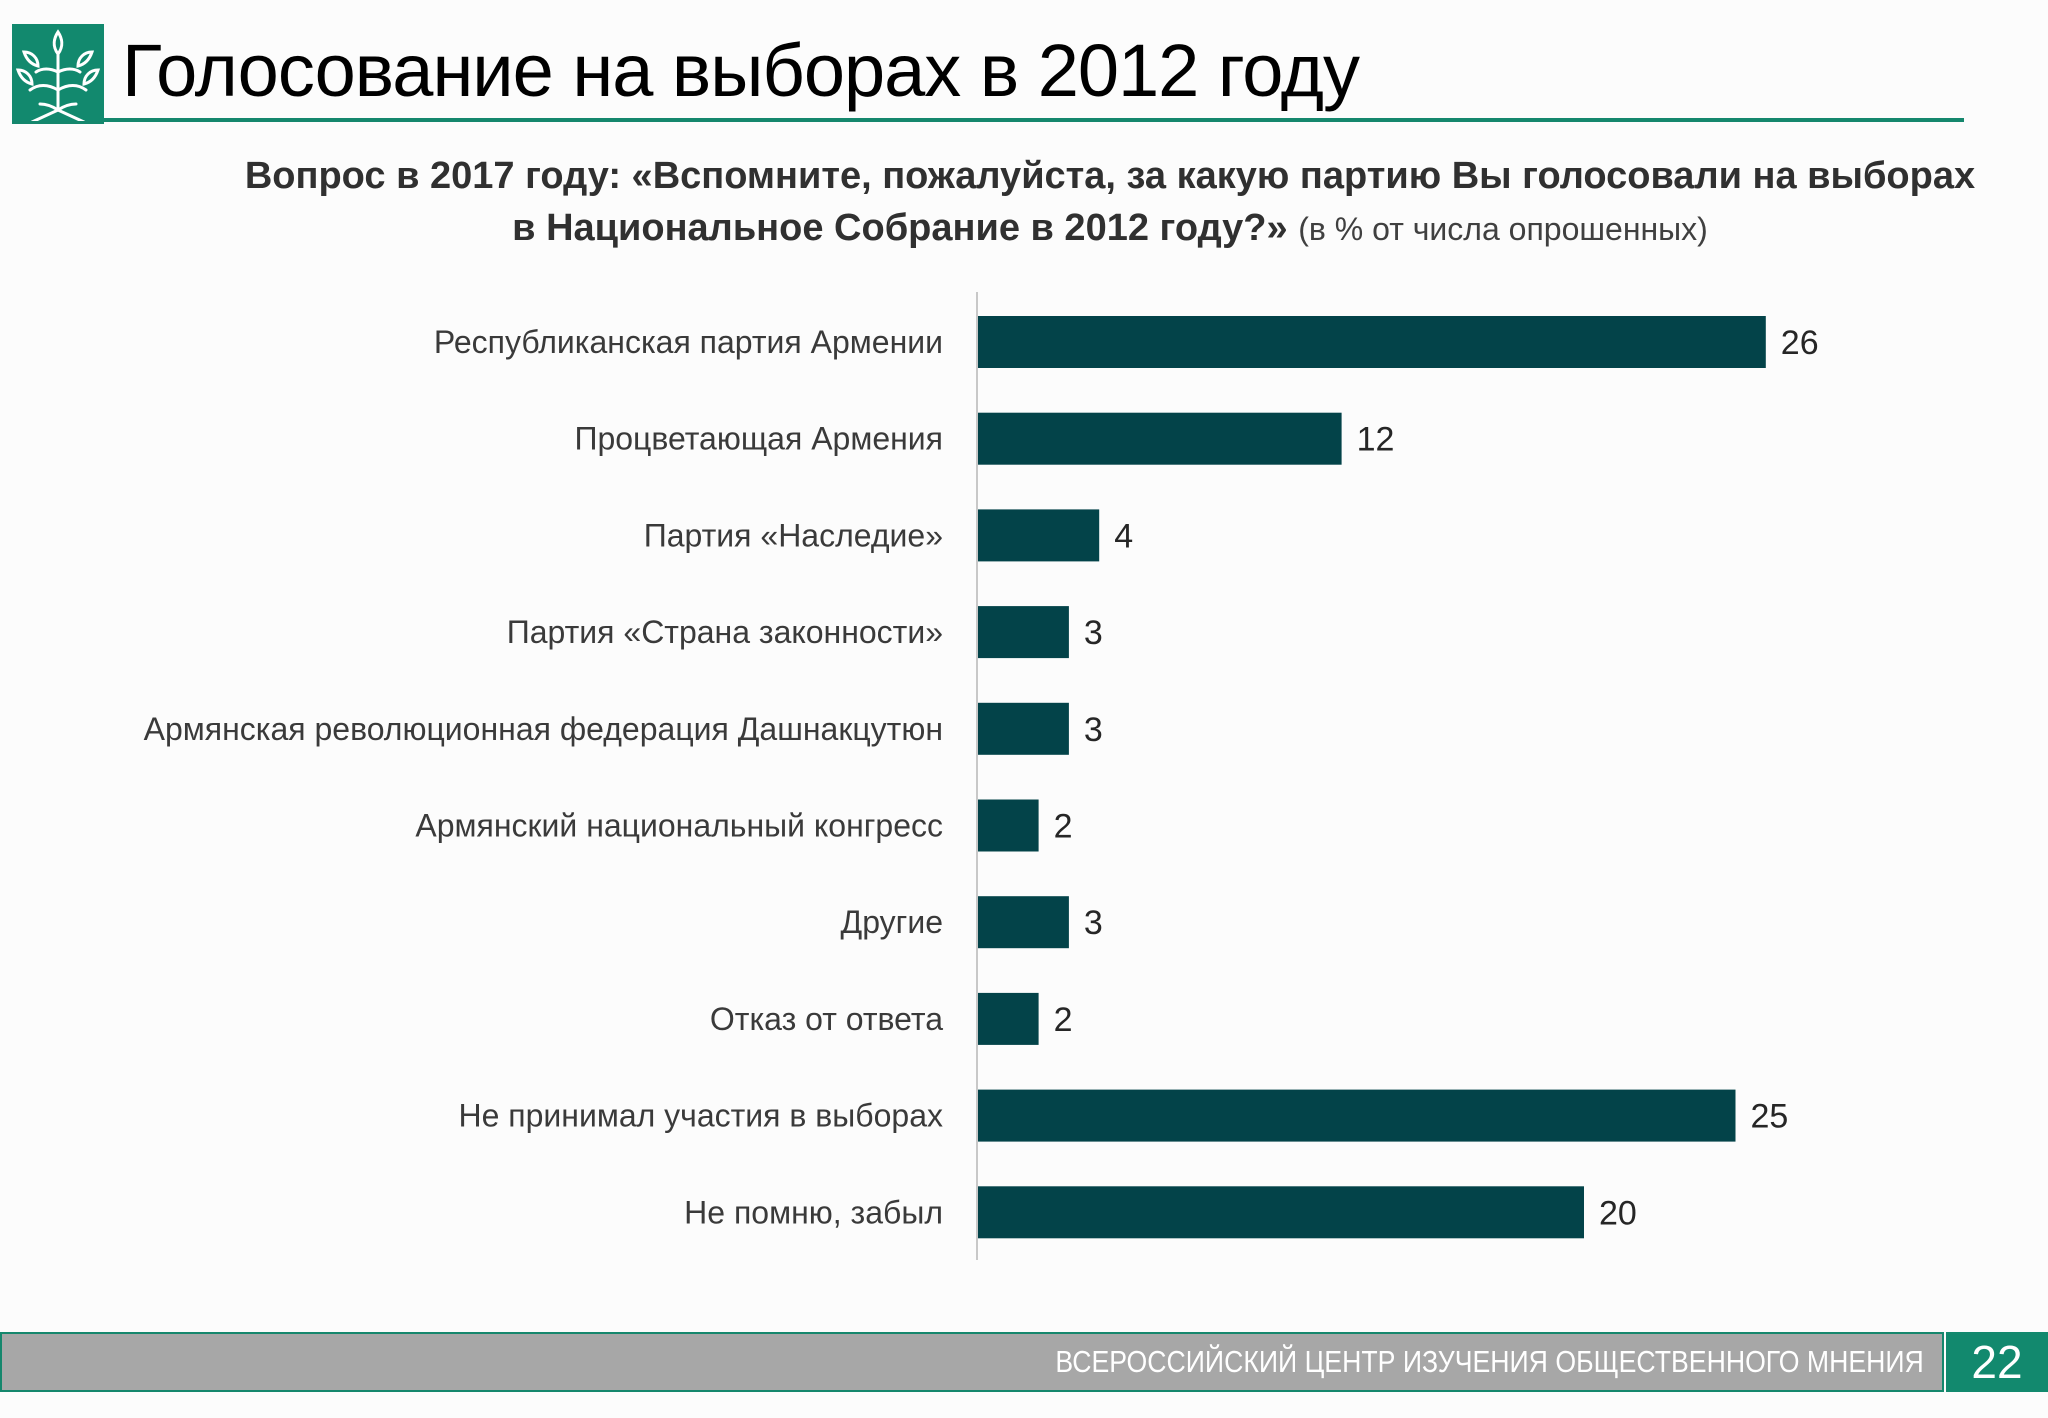  What do you see at coordinates (1503, 229) in the screenshot?
I see `question-unit: (в % от числа опрошенных)` at bounding box center [1503, 229].